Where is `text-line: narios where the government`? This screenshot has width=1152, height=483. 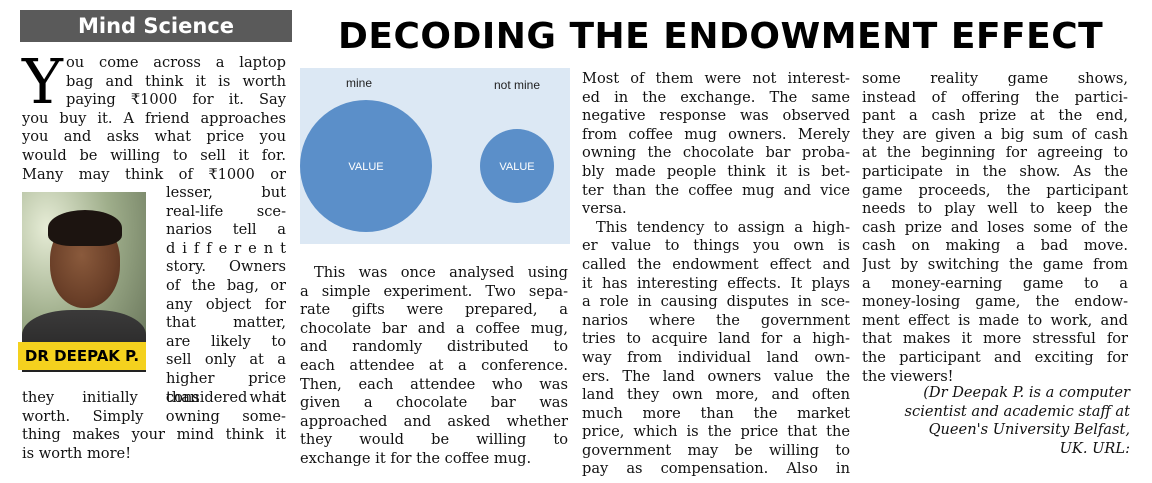
text-line: narios where the government is located at coordinates (716, 320).